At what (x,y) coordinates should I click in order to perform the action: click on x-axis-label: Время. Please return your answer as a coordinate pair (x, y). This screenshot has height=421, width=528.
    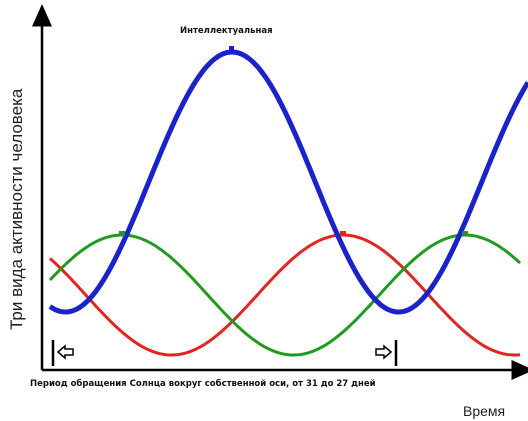
    Looking at the image, I should click on (484, 411).